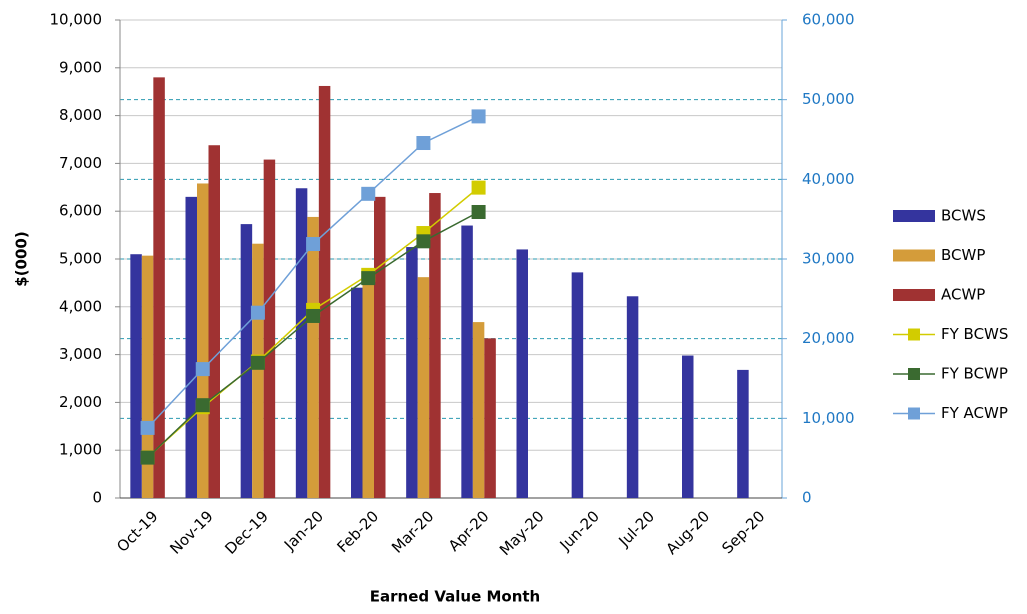  What do you see at coordinates (303, 530) in the screenshot?
I see `x-tick-label: Jan-20` at bounding box center [303, 530].